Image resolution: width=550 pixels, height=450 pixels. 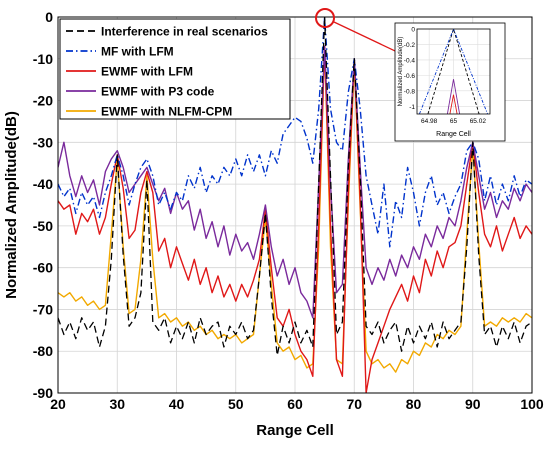 I want to click on inset-x-axis-label: Range Cell, so click(x=453, y=134).